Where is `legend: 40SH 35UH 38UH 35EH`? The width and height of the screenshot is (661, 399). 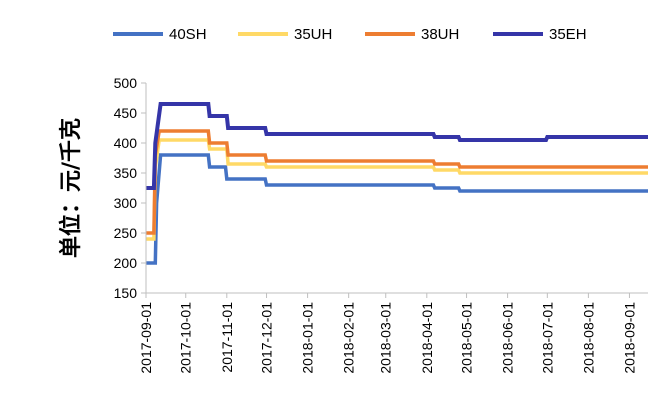 legend: 40SH 35UH 38UH 35EH is located at coordinates (350, 34).